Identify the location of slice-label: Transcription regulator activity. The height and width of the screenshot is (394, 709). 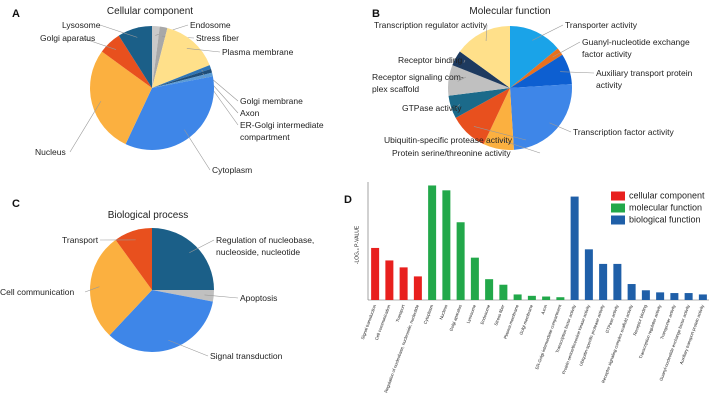
(430, 25).